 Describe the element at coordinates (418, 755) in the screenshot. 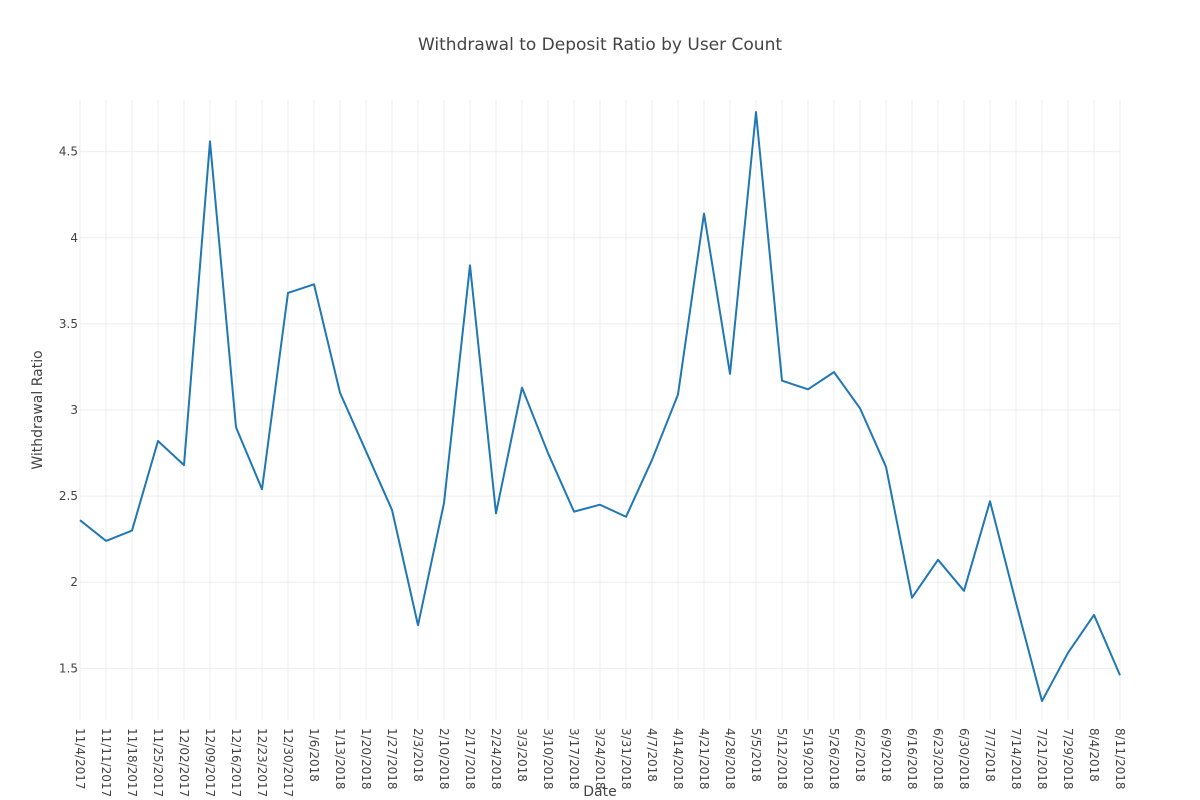

I see `x-tick-label: 2/3/2018` at that location.